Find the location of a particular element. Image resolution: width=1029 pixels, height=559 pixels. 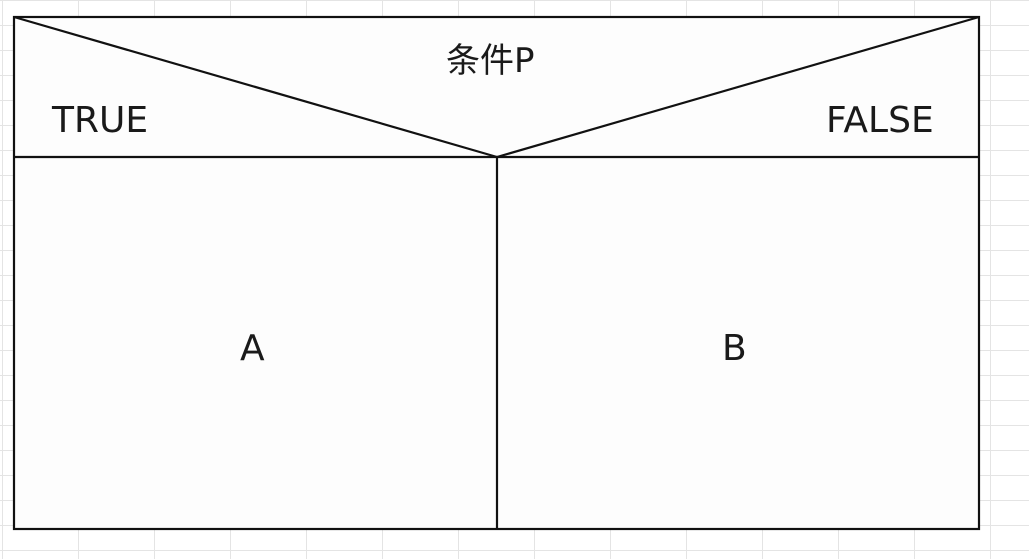

true-label: TRUE is located at coordinates (100, 120).